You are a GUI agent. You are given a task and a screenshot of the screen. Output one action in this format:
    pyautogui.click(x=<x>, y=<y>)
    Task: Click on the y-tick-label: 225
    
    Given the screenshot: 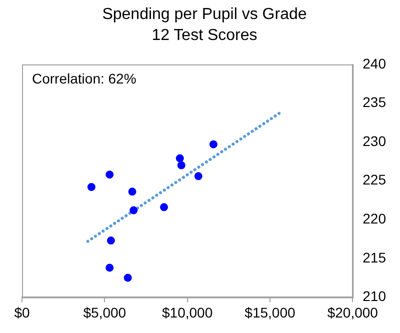 What is the action you would take?
    pyautogui.click(x=374, y=180)
    